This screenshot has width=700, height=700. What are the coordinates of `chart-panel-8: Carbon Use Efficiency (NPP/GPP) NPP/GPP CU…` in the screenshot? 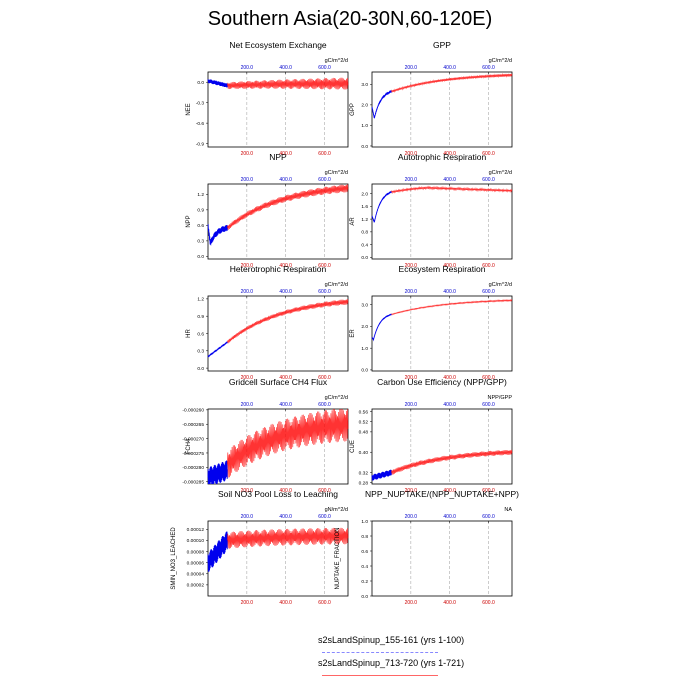 It's located at (431, 435).